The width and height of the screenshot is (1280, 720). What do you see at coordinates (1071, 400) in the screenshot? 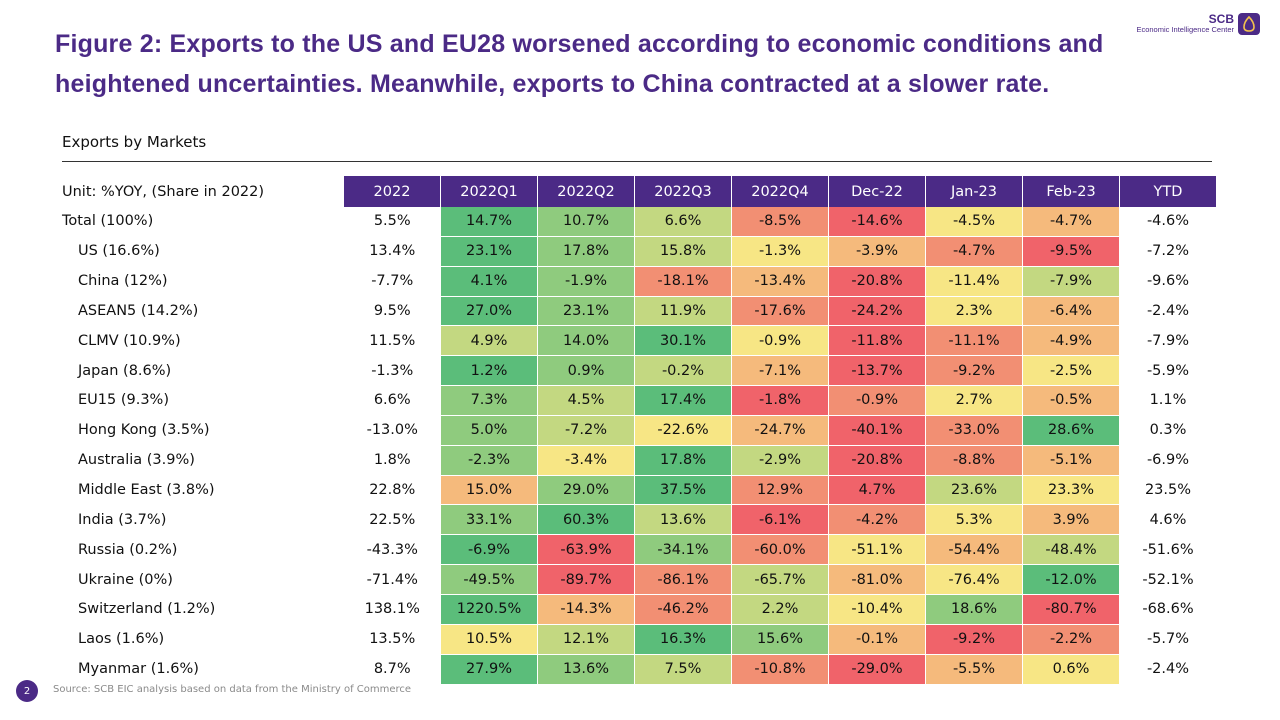
I see `value-cell: -0.5%` at bounding box center [1071, 400].